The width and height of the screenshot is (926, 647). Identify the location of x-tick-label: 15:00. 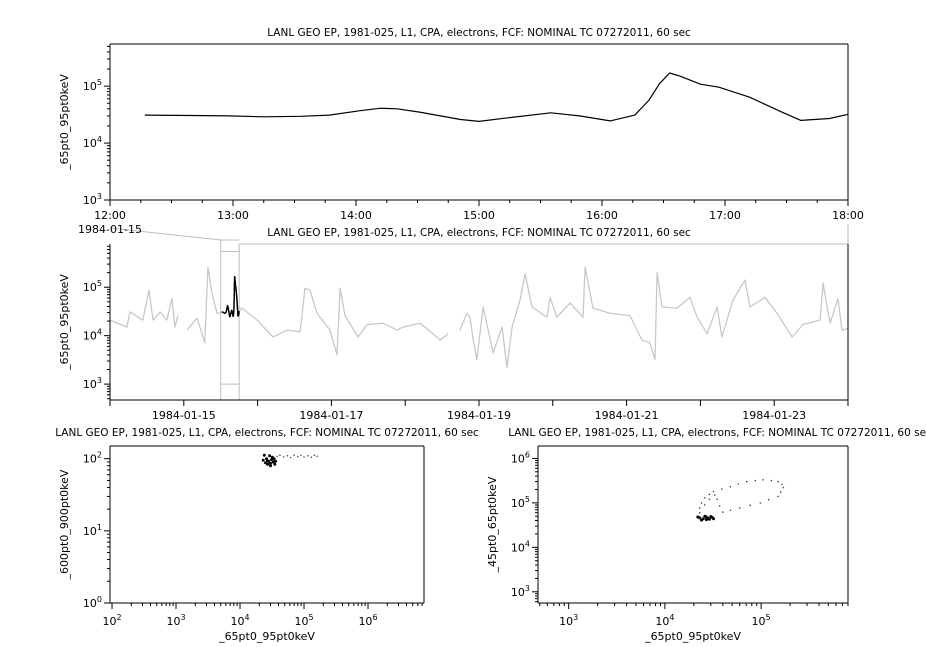
(479, 215).